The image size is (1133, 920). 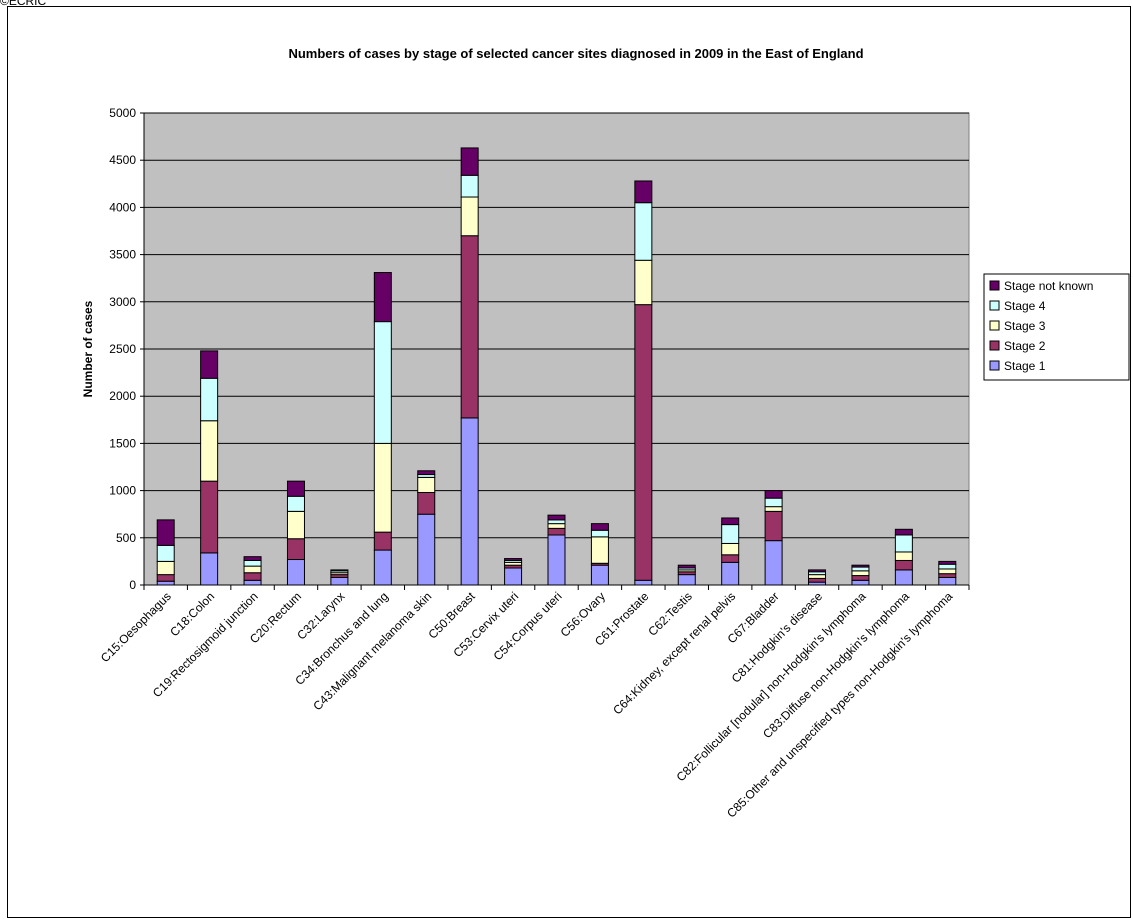 I want to click on y-axis: 0 500 1000 1500 2000 2500 3000 3500 4000 4500 5000, so click(x=127, y=349).